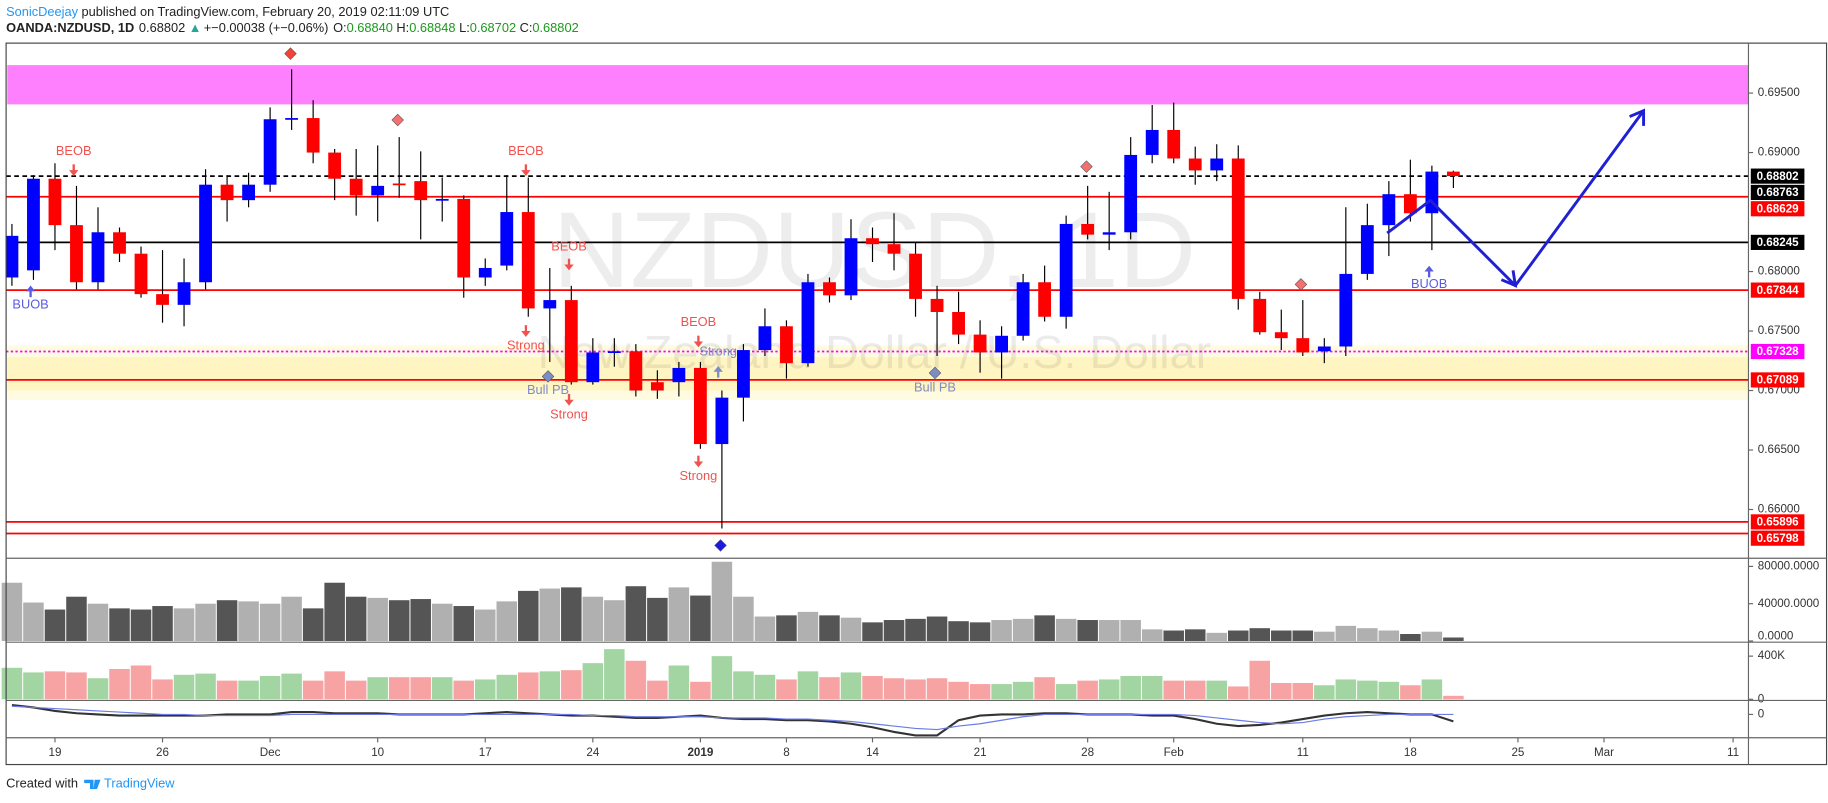 This screenshot has height=803, width=1828. What do you see at coordinates (1776, 635) in the screenshot?
I see `volume-tick-label: 0.0000` at bounding box center [1776, 635].